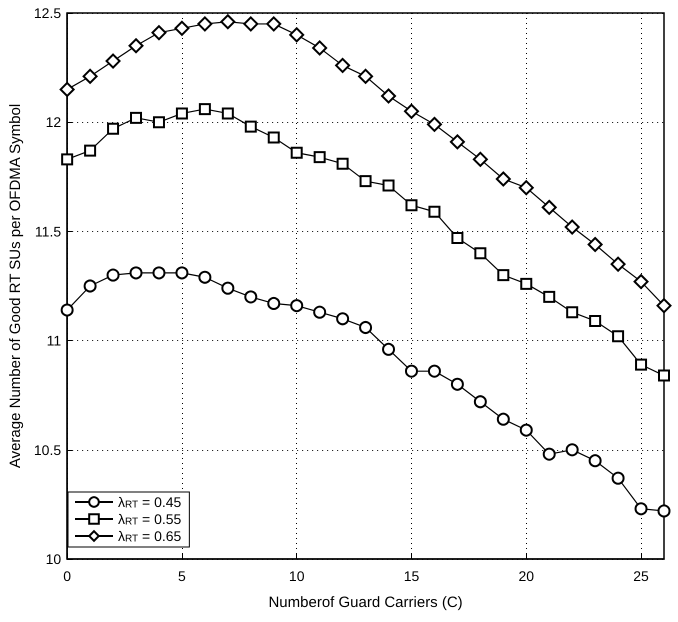  What do you see at coordinates (526, 576) in the screenshot?
I see `x-tick-label: 20` at bounding box center [526, 576].